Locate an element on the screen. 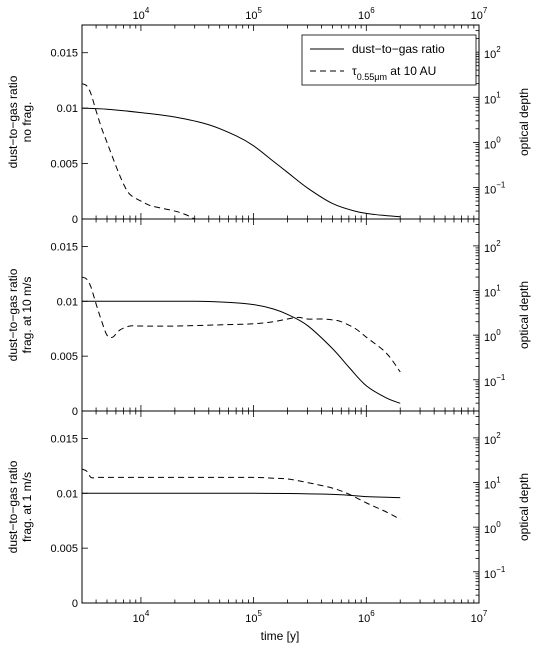  x-tick-label-top: 10⁶ is located at coordinates (366, 14).